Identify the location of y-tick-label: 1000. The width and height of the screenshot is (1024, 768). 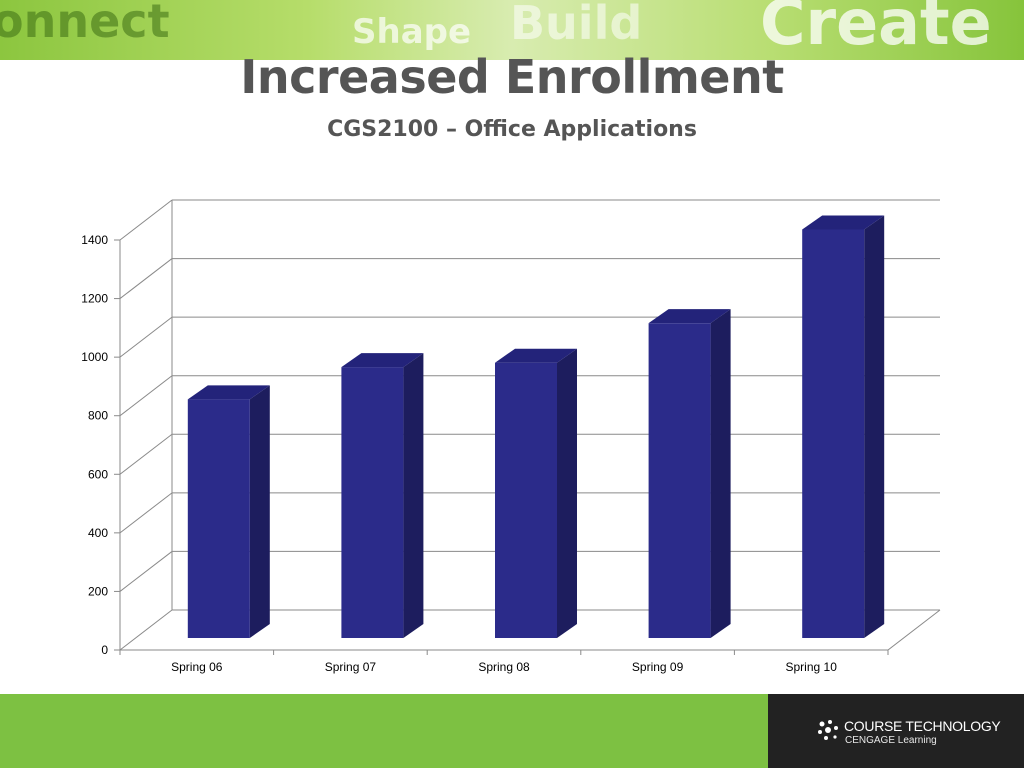
(94, 357).